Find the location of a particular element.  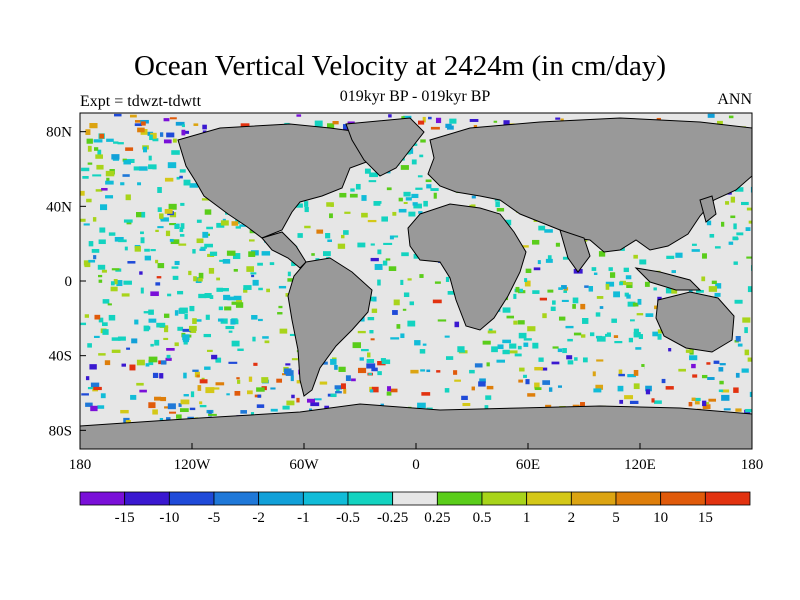

land-eurasia is located at coordinates (589, 185).